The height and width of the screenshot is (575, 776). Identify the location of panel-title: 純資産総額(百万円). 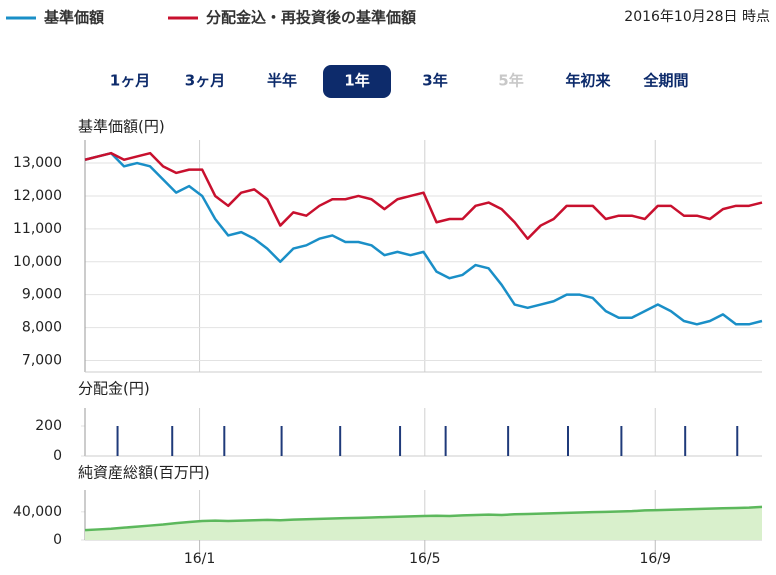
(144, 473).